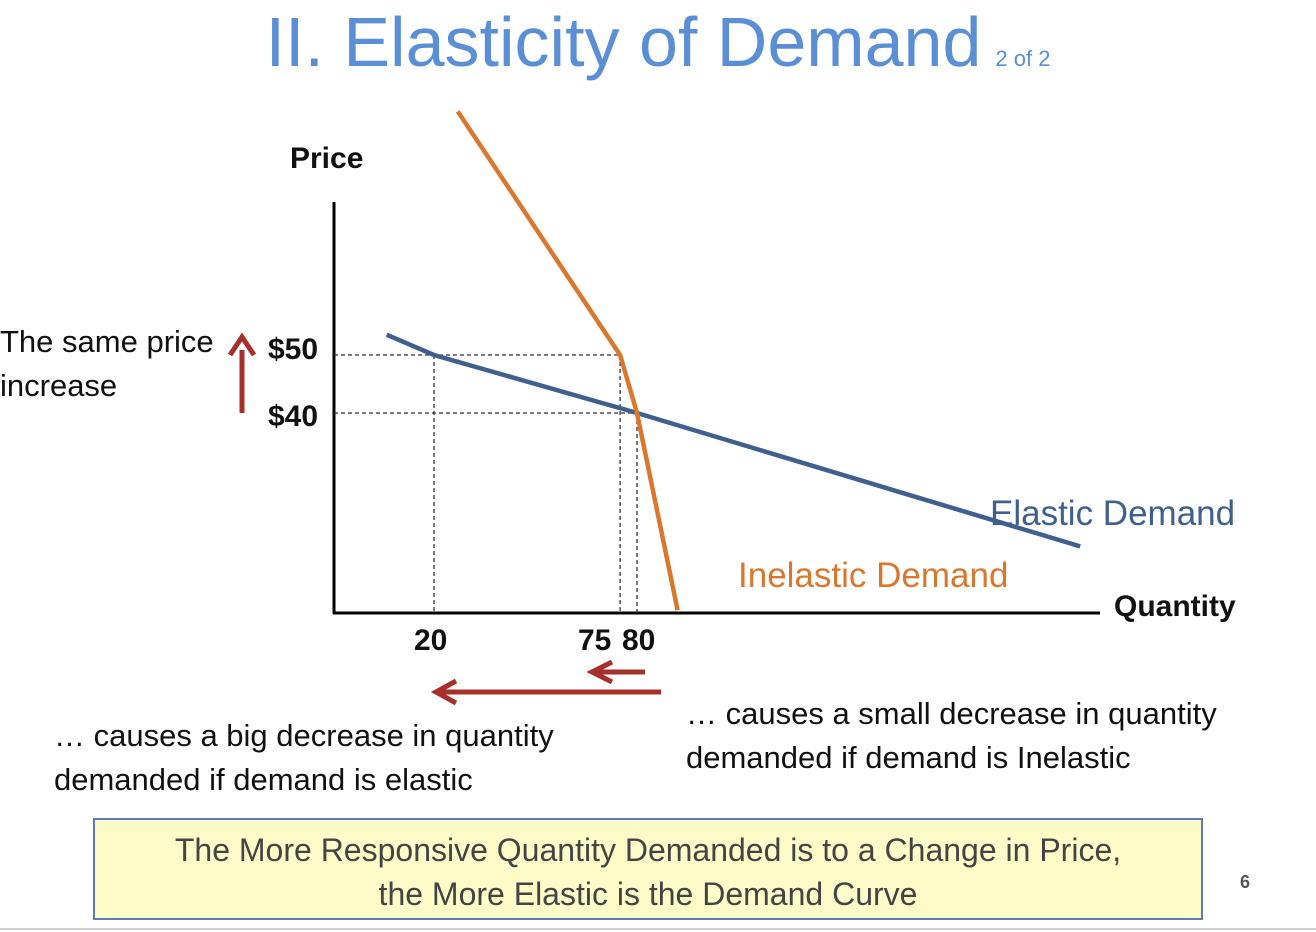 The image size is (1316, 932). What do you see at coordinates (293, 349) in the screenshot?
I see `y-tick-label-50: $50` at bounding box center [293, 349].